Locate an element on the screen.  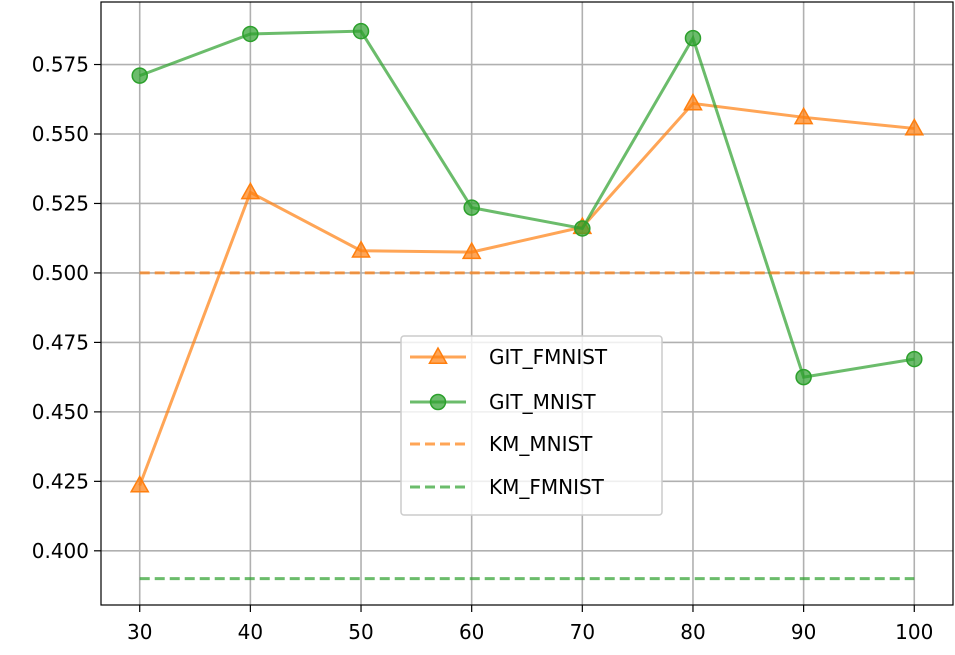
legend-label: KM_MNIST is located at coordinates (541, 444).